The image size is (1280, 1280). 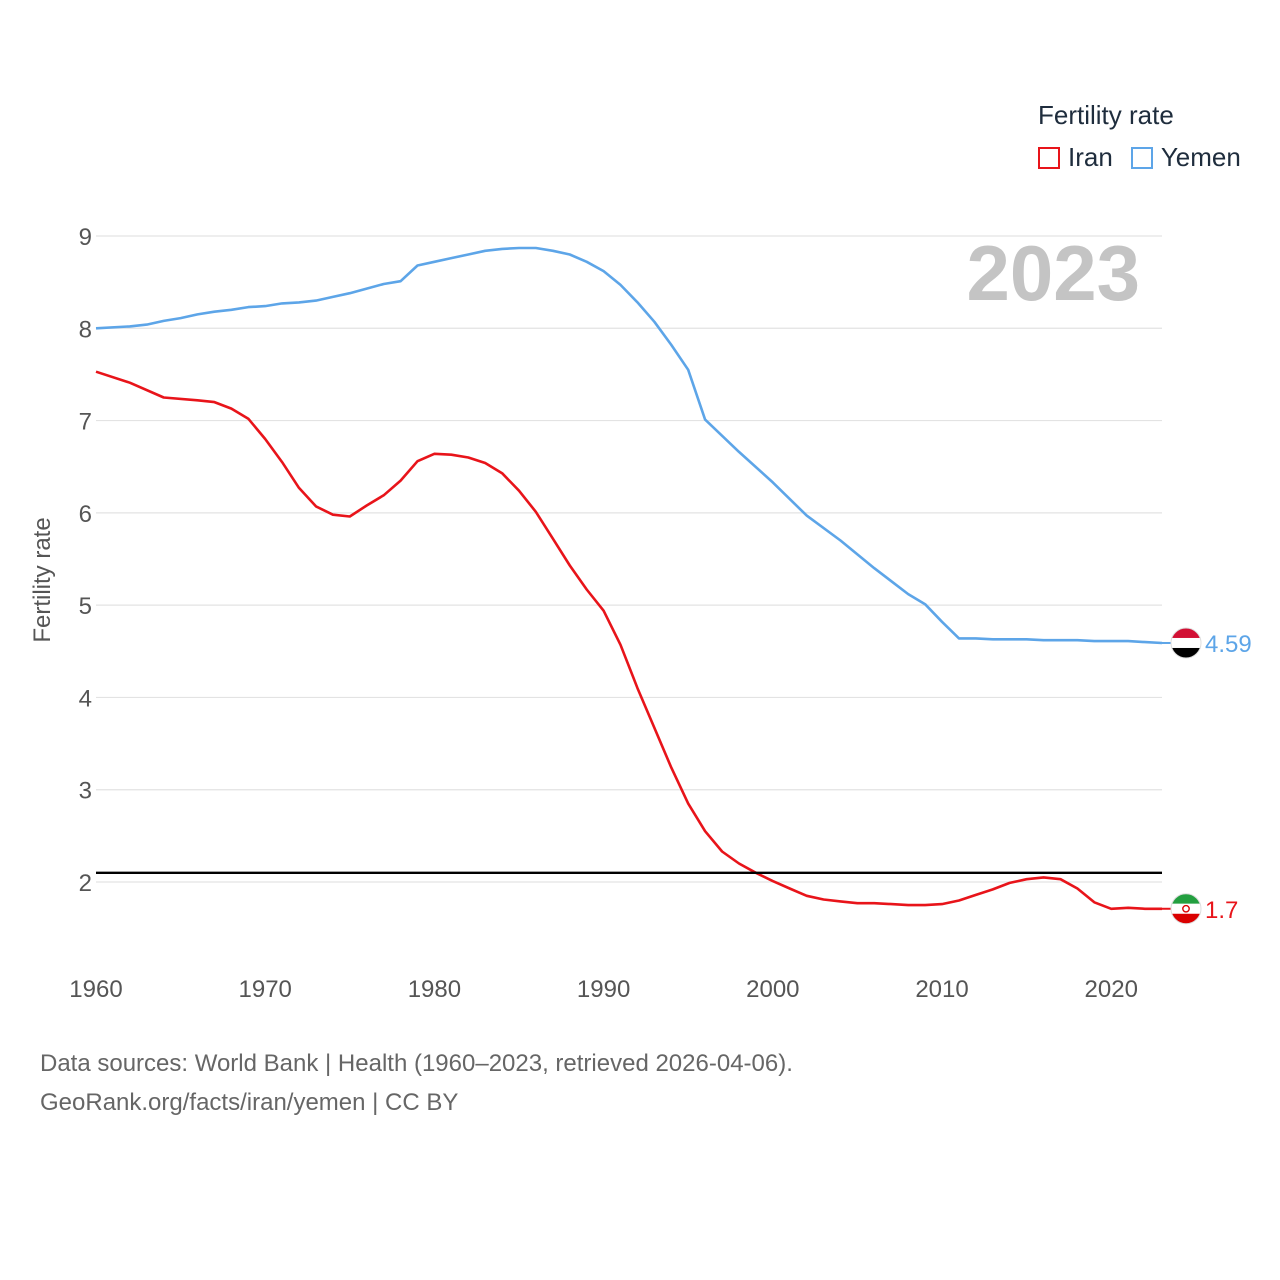 I want to click on y-tick-label-2: 2, so click(x=85, y=883).